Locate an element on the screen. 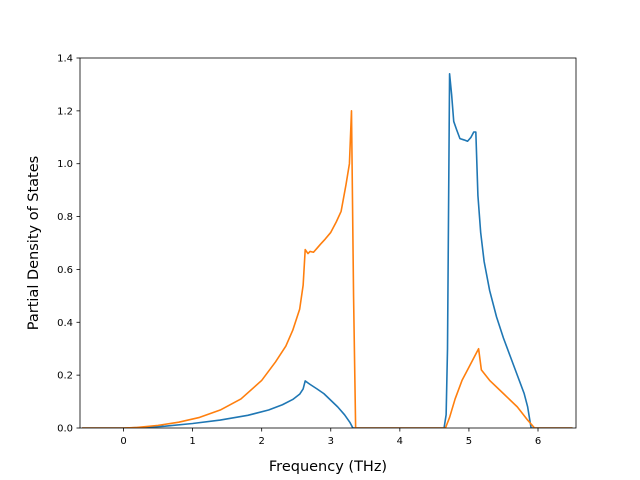  x-tick-label: 4 is located at coordinates (400, 441).